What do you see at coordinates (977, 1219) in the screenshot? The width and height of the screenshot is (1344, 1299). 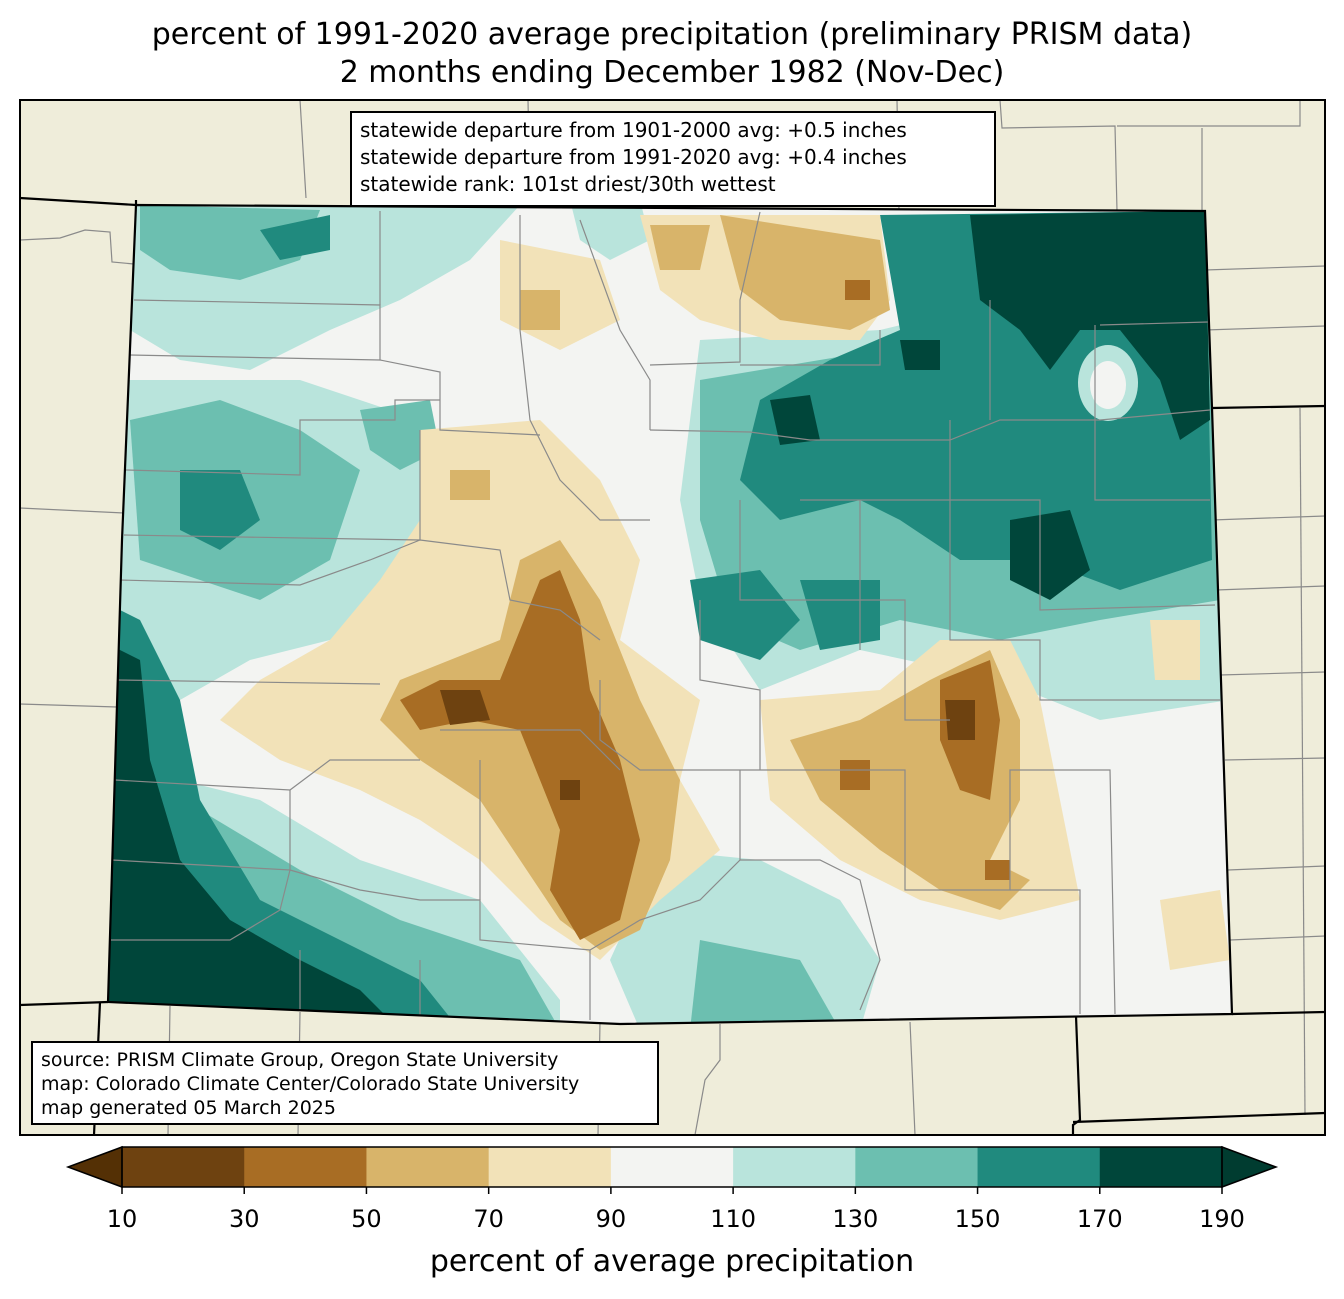 I see `colorbar-tick-label: 150` at bounding box center [977, 1219].